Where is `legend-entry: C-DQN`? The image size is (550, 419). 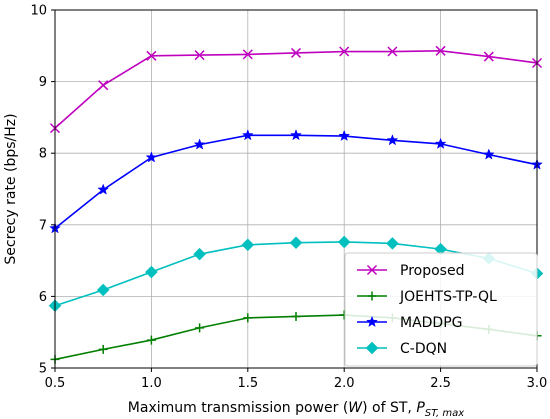
legend-entry: C-DQN is located at coordinates (402, 349).